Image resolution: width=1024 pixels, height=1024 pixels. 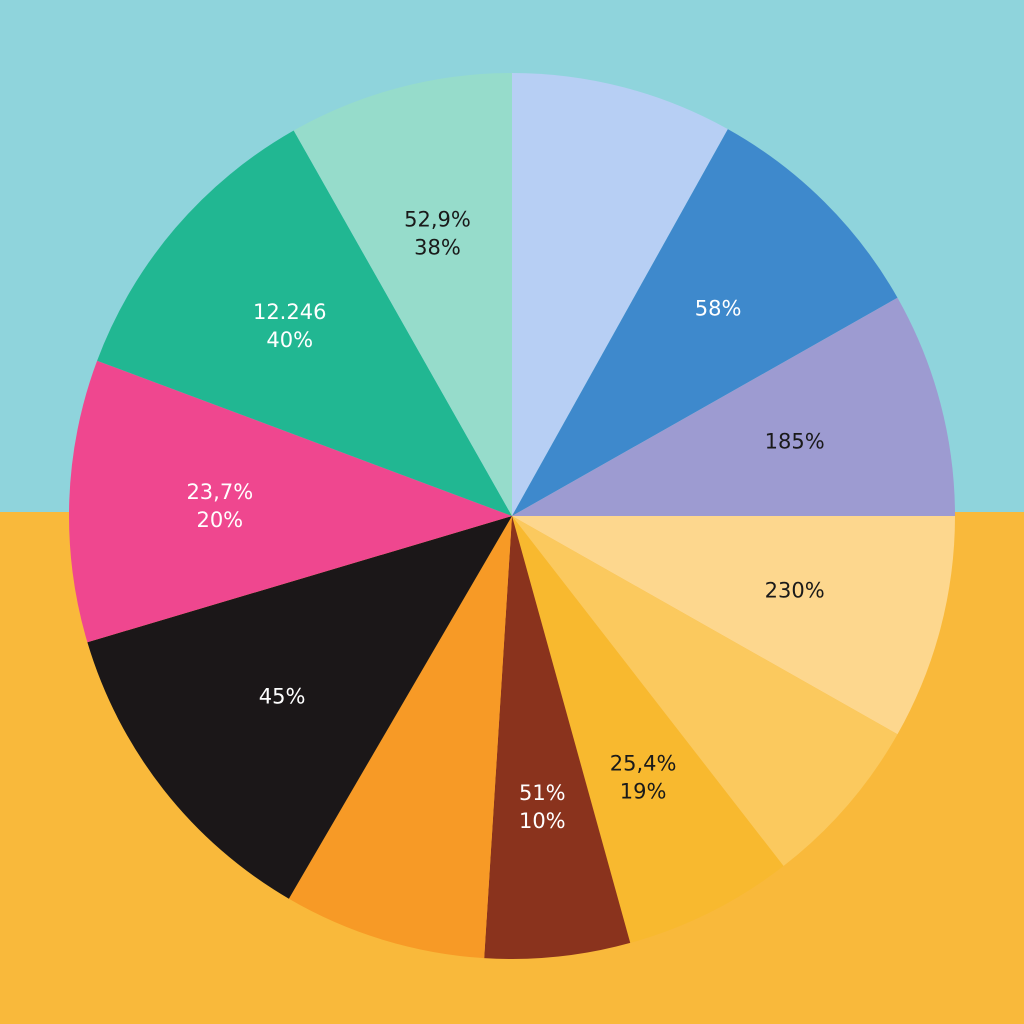 What do you see at coordinates (219, 520) in the screenshot?
I see `slice-label-10-line-2: 20%` at bounding box center [219, 520].